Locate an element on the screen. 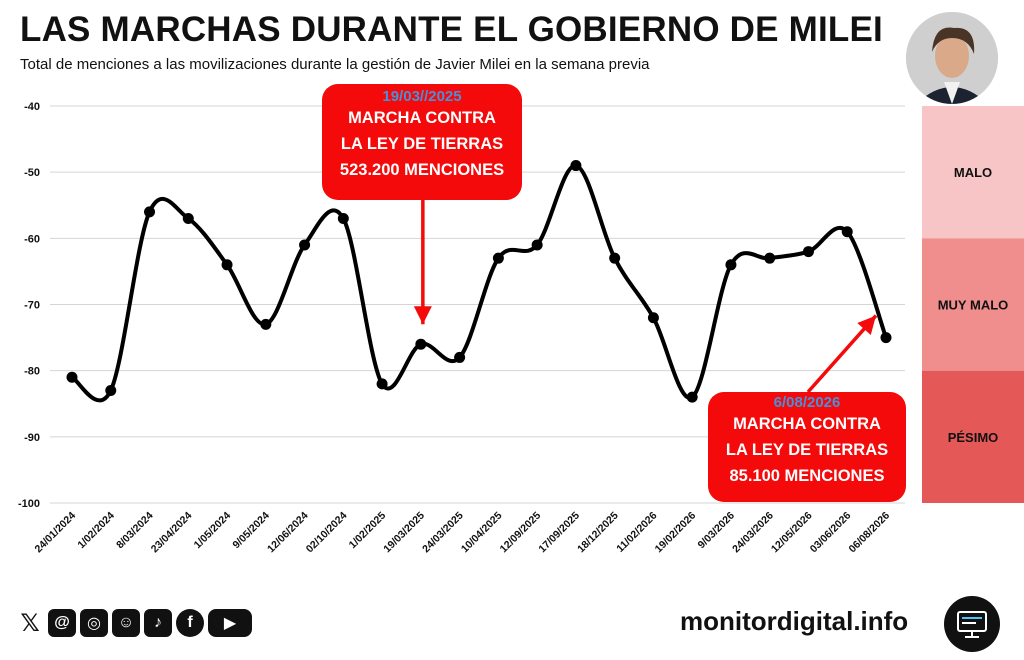 Image resolution: width=1024 pixels, height=660 pixels. annotation-line: 85.100 MENCIONES is located at coordinates (807, 476).